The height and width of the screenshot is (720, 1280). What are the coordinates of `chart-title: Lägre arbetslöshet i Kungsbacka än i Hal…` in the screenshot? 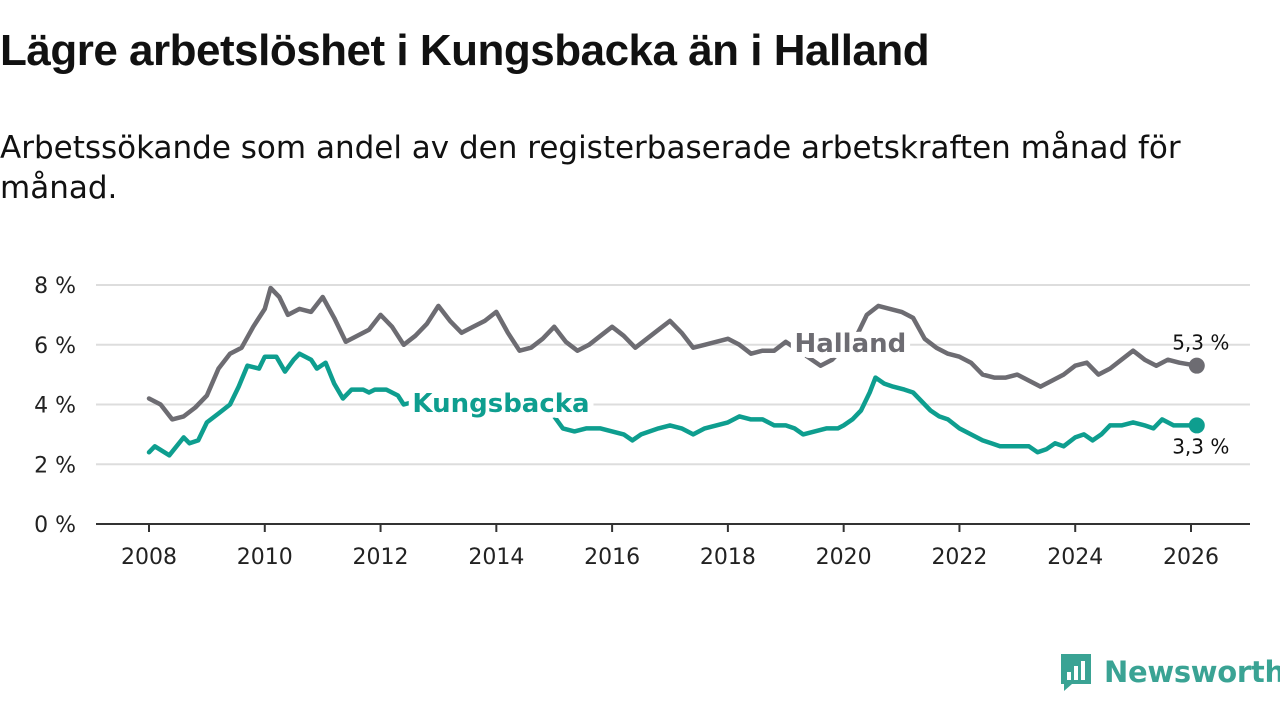 It's located at (465, 50).